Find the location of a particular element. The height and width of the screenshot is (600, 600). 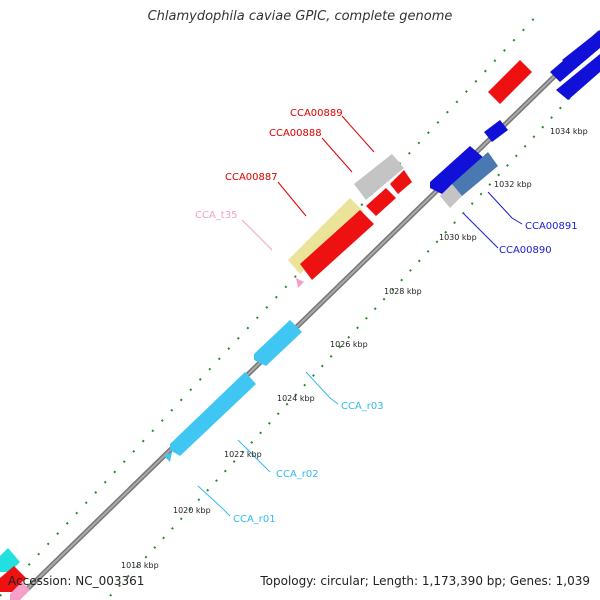

gene-label-cca-t35: CCA_t35 is located at coordinates (216, 215).